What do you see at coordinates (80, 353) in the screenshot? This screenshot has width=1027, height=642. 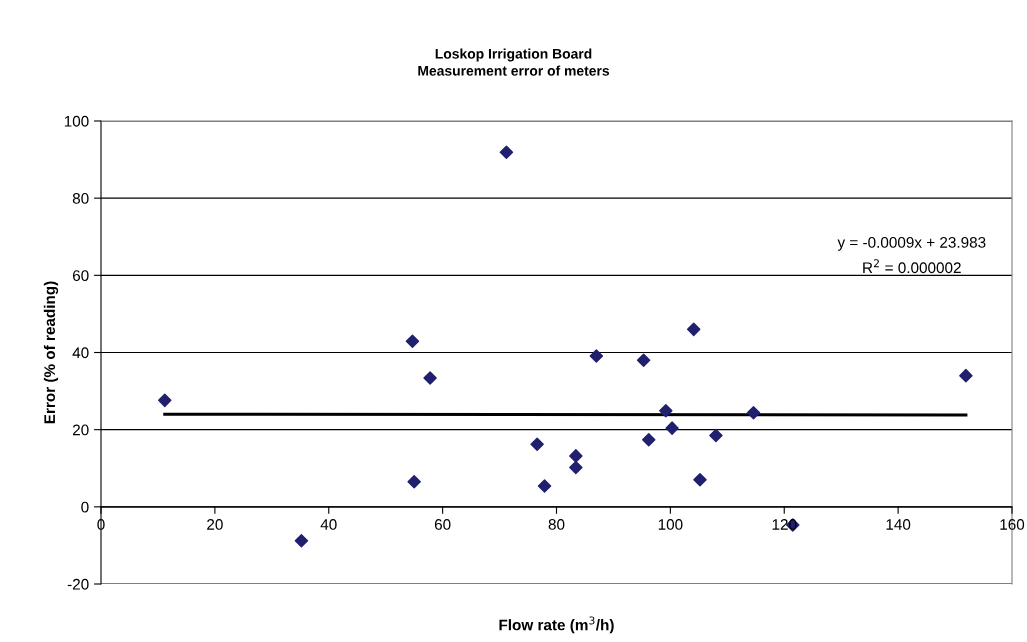 I see `y-tick-label: 40` at bounding box center [80, 353].